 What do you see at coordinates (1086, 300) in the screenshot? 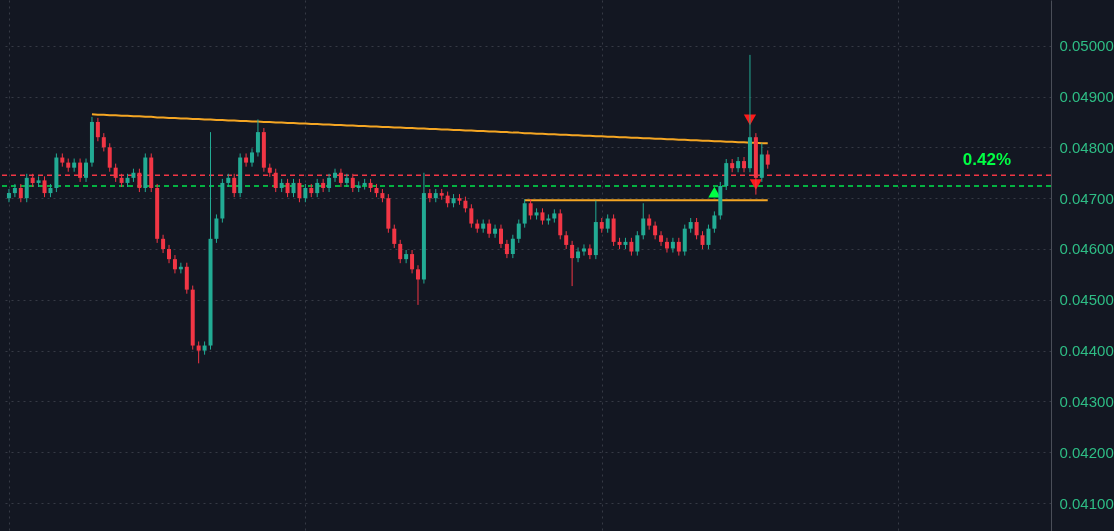
I see `y-tick-label: 0.04500` at bounding box center [1086, 300].